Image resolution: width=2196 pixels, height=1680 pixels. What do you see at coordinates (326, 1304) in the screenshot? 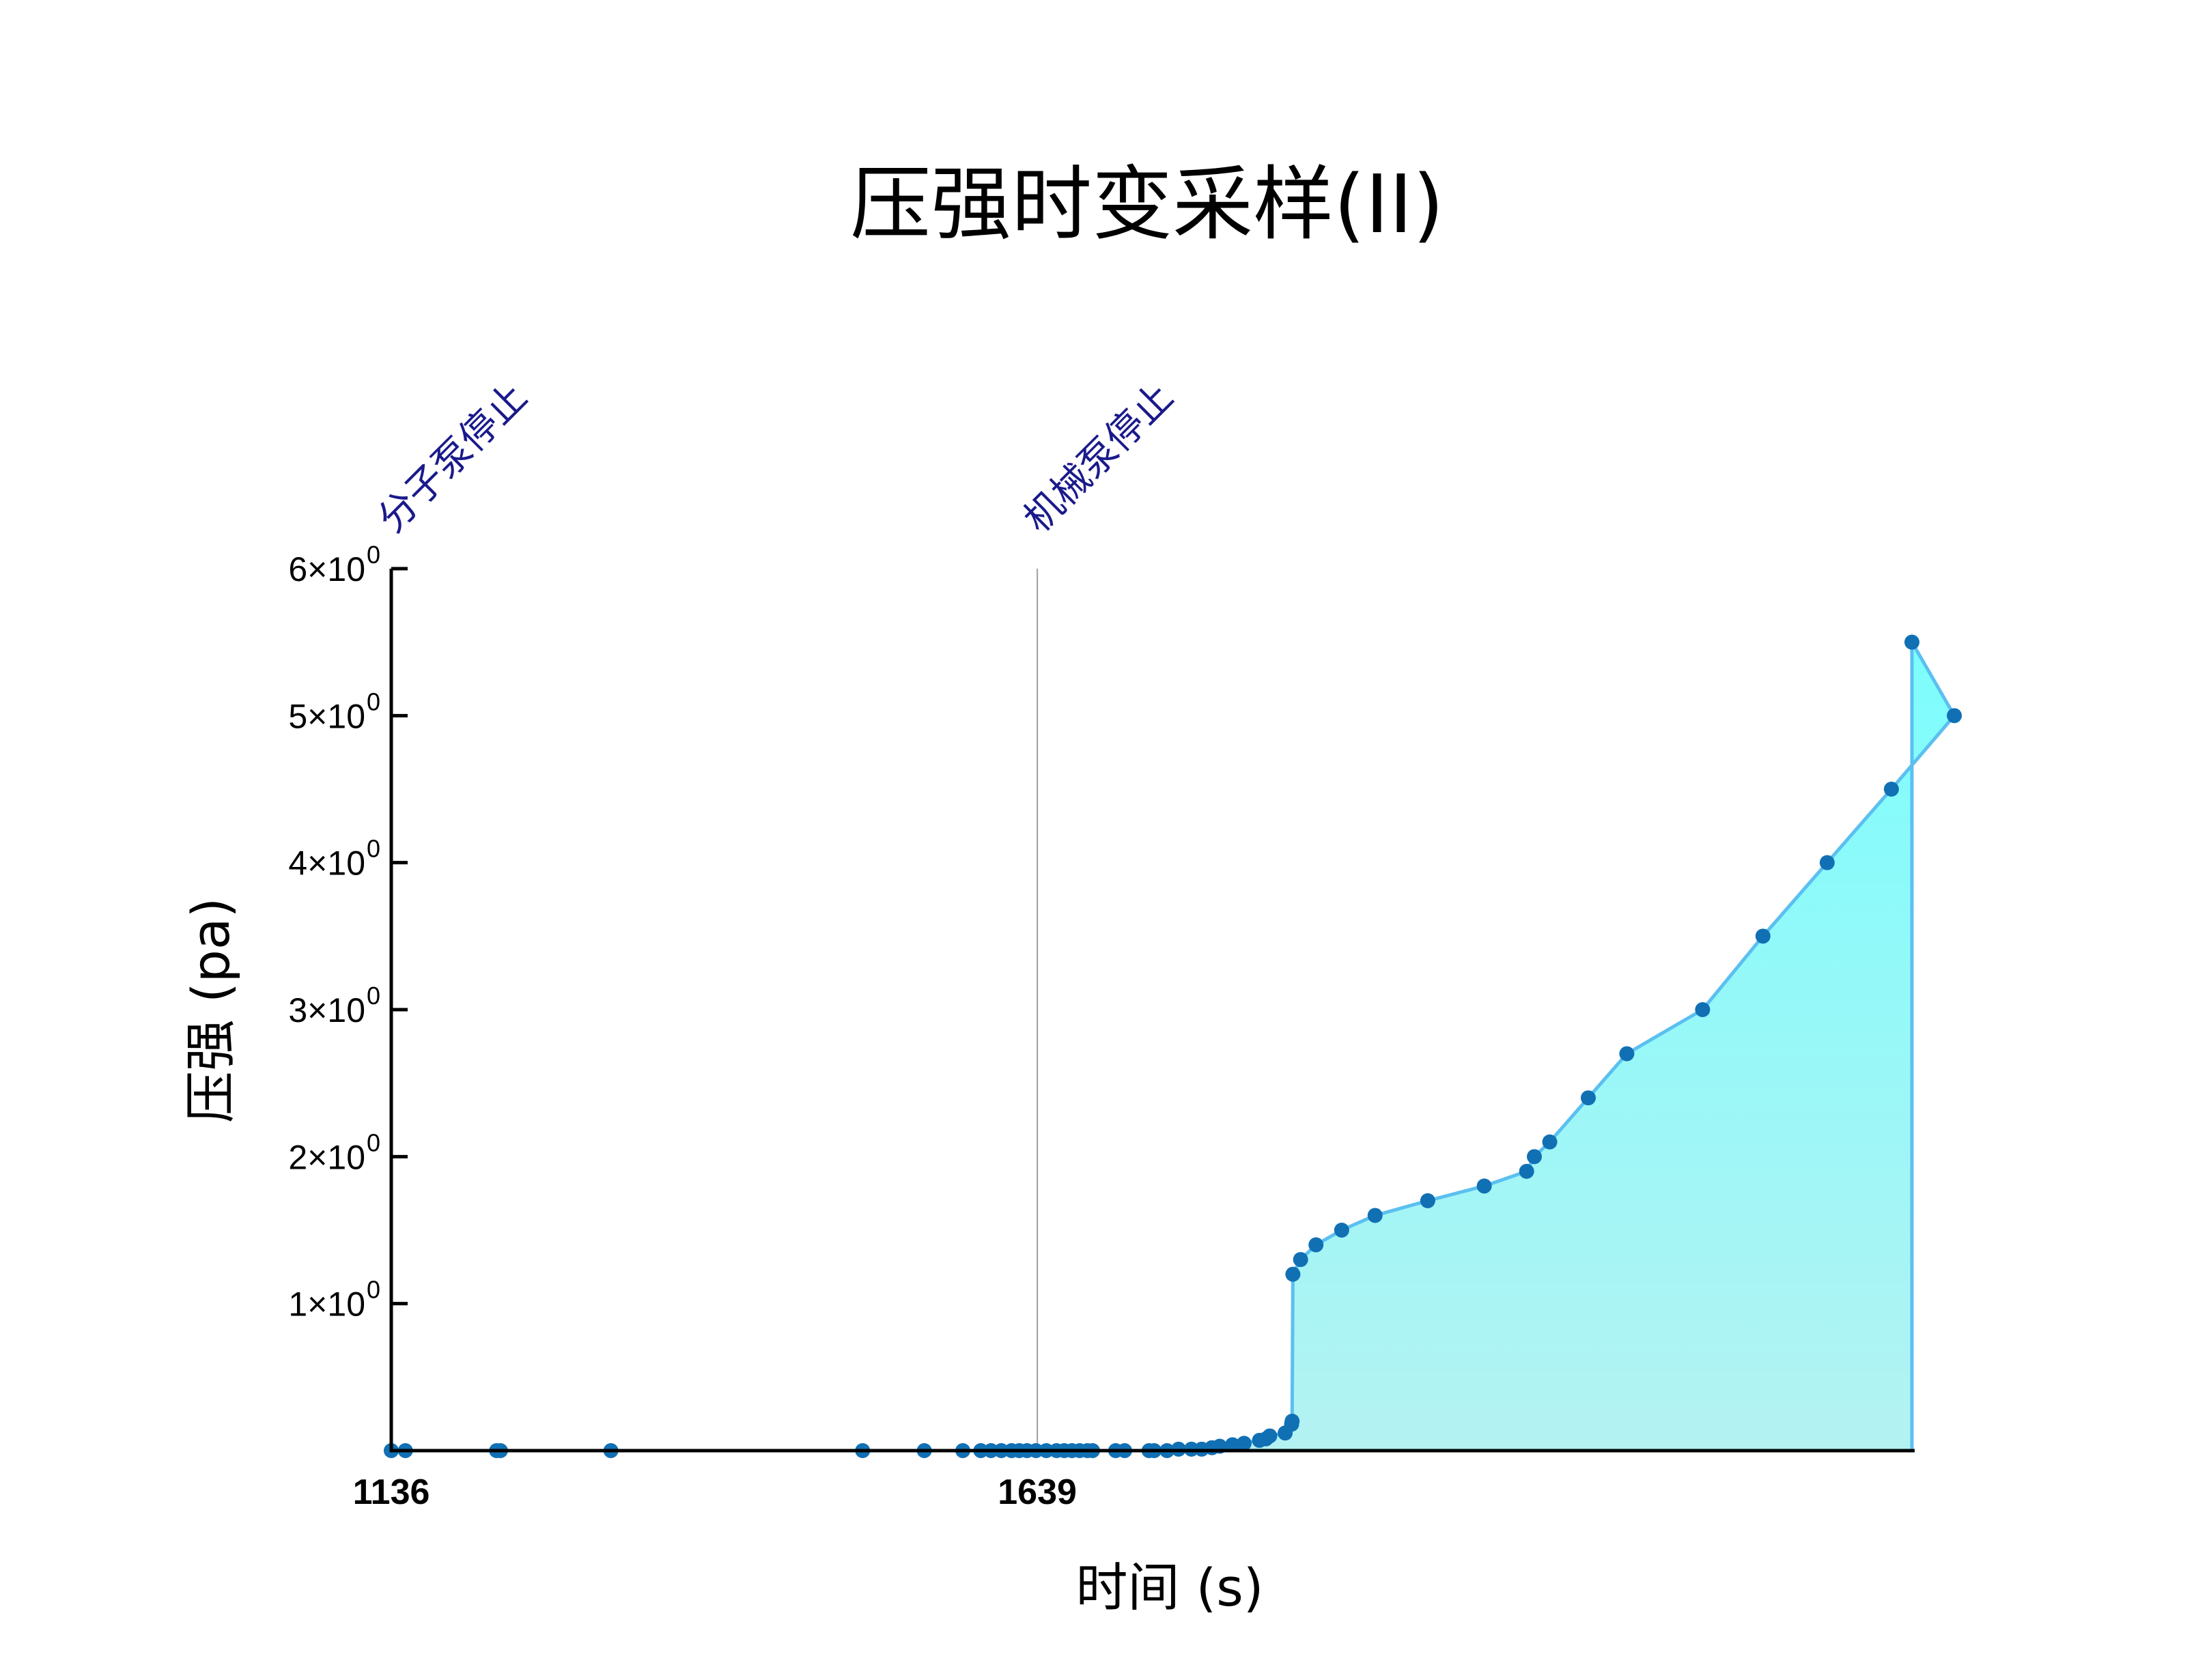
I see `y-tick-label: 1×10` at bounding box center [326, 1304].